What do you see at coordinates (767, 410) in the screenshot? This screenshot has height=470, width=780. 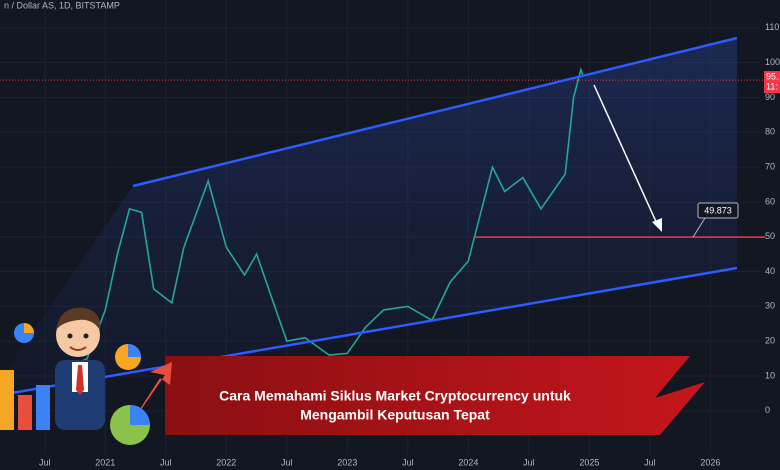 I see `y-tick-label: 0` at bounding box center [767, 410].